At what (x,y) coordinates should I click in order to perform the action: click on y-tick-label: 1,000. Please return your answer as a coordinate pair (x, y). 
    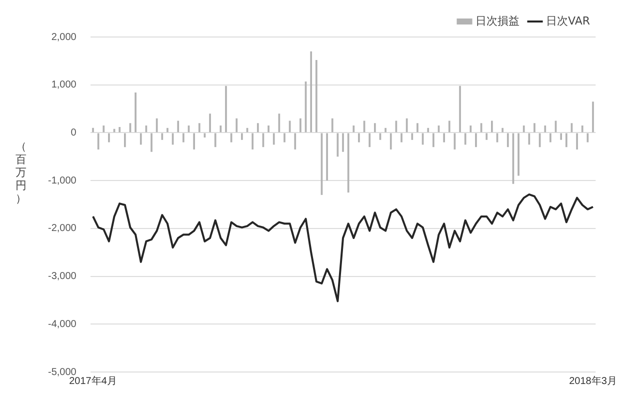
    Looking at the image, I should click on (64, 85).